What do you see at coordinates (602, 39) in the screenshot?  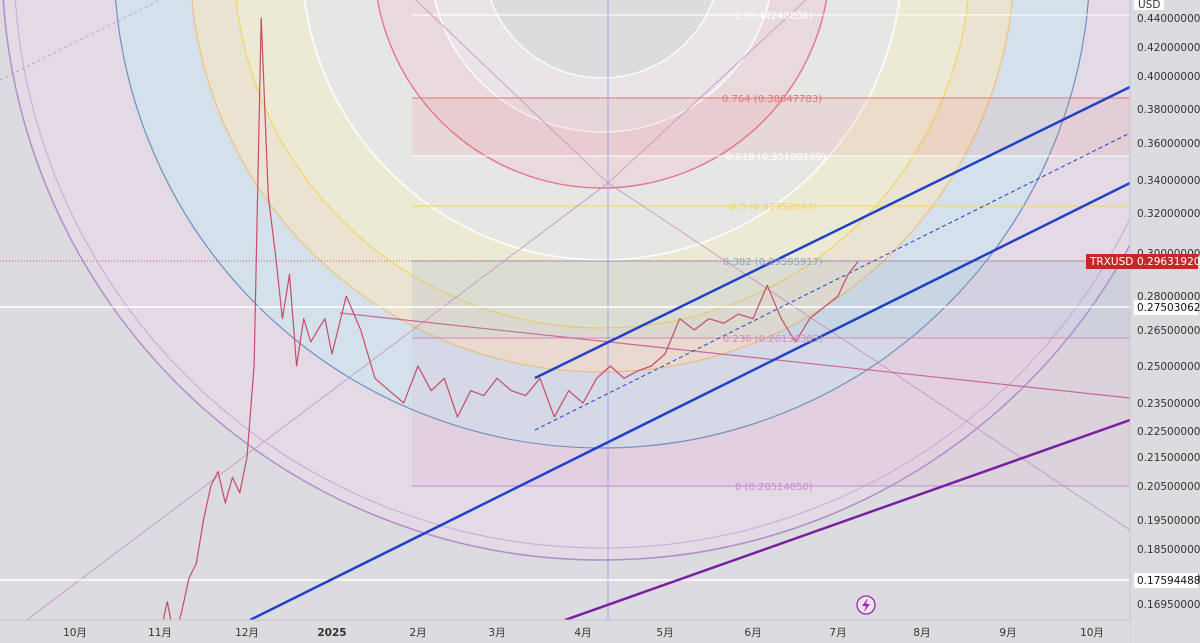 I see `fib-circle-inner` at bounding box center [602, 39].